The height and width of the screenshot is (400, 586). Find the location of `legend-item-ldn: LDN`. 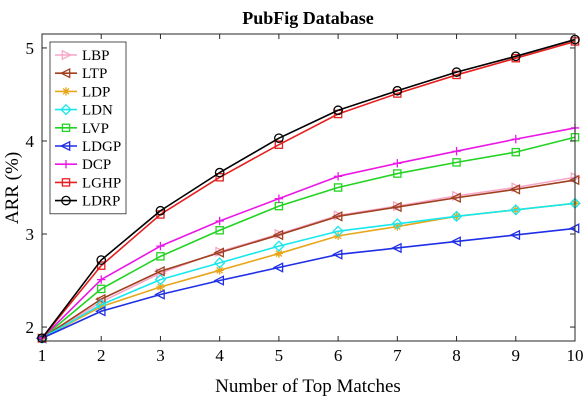

legend-item-ldn: LDN is located at coordinates (84, 111).